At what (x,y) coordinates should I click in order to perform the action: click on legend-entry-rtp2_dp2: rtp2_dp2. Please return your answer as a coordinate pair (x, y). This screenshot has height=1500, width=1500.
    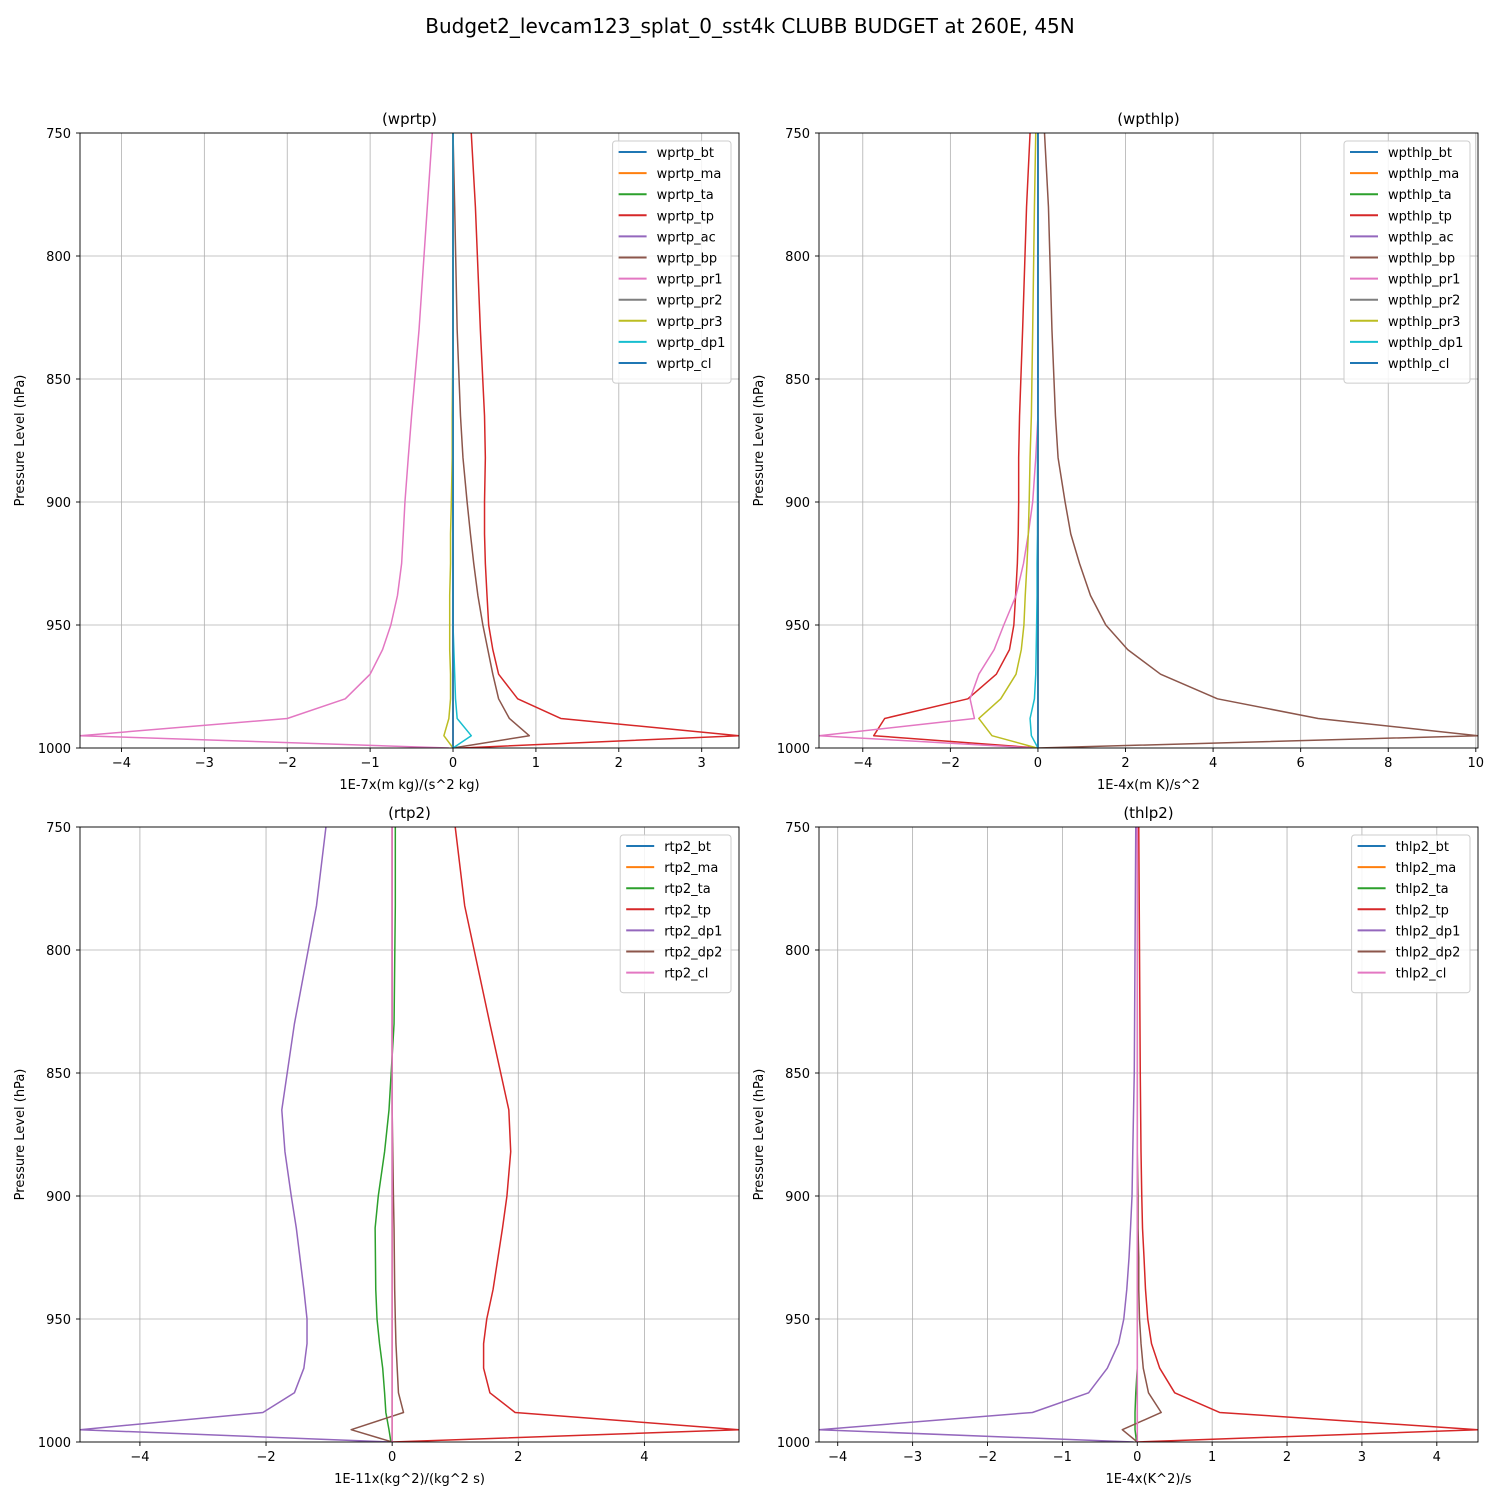
    Looking at the image, I should click on (693, 953).